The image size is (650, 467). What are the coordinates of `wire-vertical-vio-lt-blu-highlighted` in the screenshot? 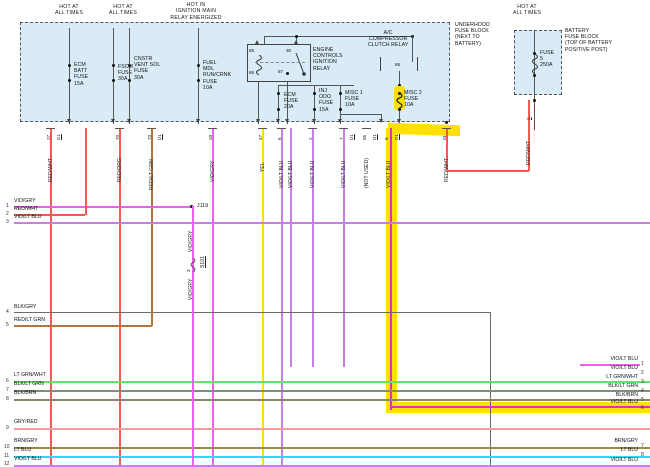 It's located at (391, 269).